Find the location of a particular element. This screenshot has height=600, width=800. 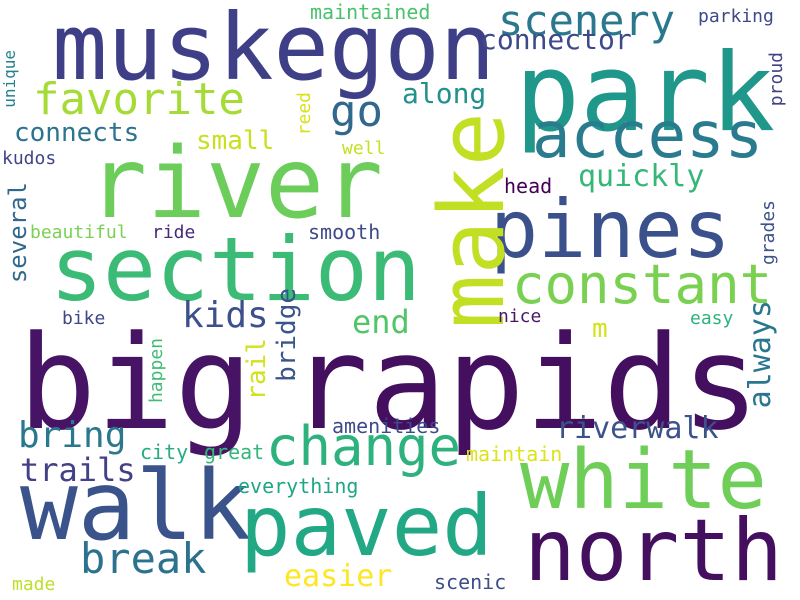

word-break: break is located at coordinates (143, 558).